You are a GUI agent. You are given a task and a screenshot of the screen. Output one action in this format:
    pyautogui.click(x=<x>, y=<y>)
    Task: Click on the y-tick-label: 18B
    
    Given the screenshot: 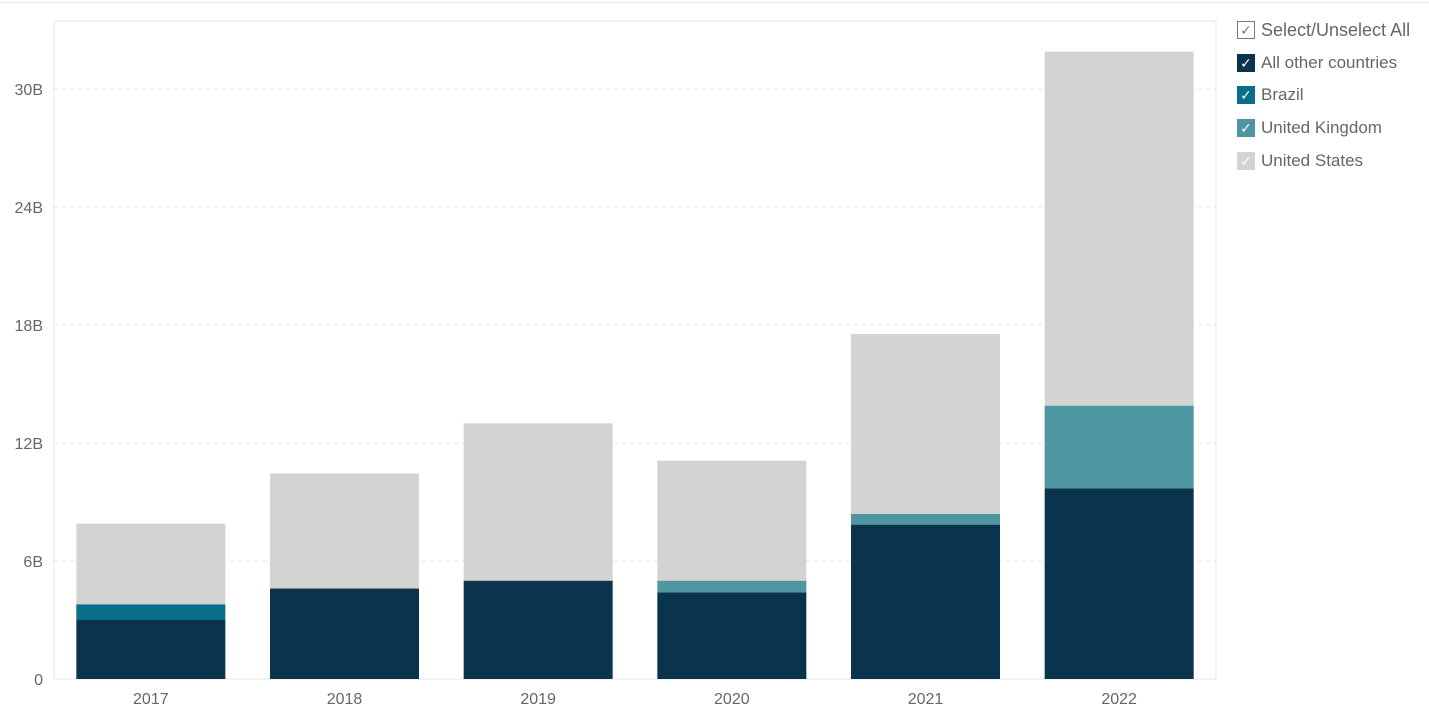 What is the action you would take?
    pyautogui.click(x=29, y=326)
    